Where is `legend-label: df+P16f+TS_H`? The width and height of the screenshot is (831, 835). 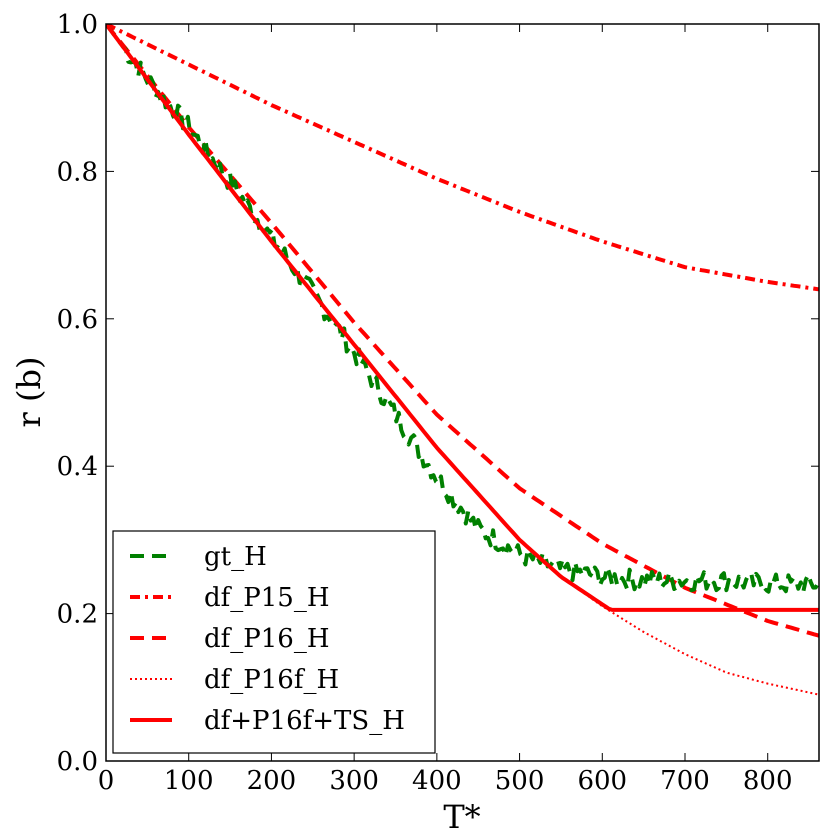 legend-label: df+P16f+TS_H is located at coordinates (304, 721).